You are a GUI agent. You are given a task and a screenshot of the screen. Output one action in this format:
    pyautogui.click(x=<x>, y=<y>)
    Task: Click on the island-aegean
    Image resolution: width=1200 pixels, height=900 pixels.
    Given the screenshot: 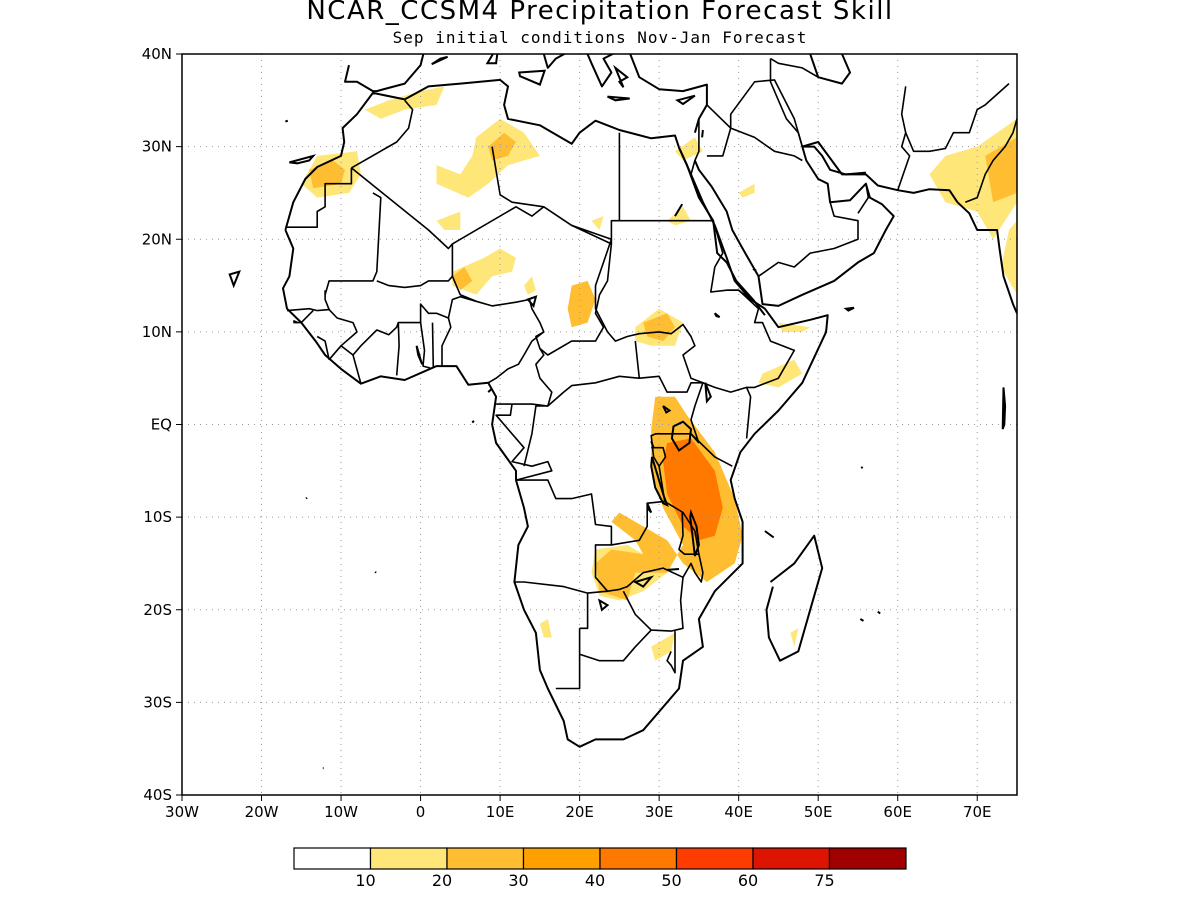 What is the action you would take?
    pyautogui.click(x=621, y=76)
    